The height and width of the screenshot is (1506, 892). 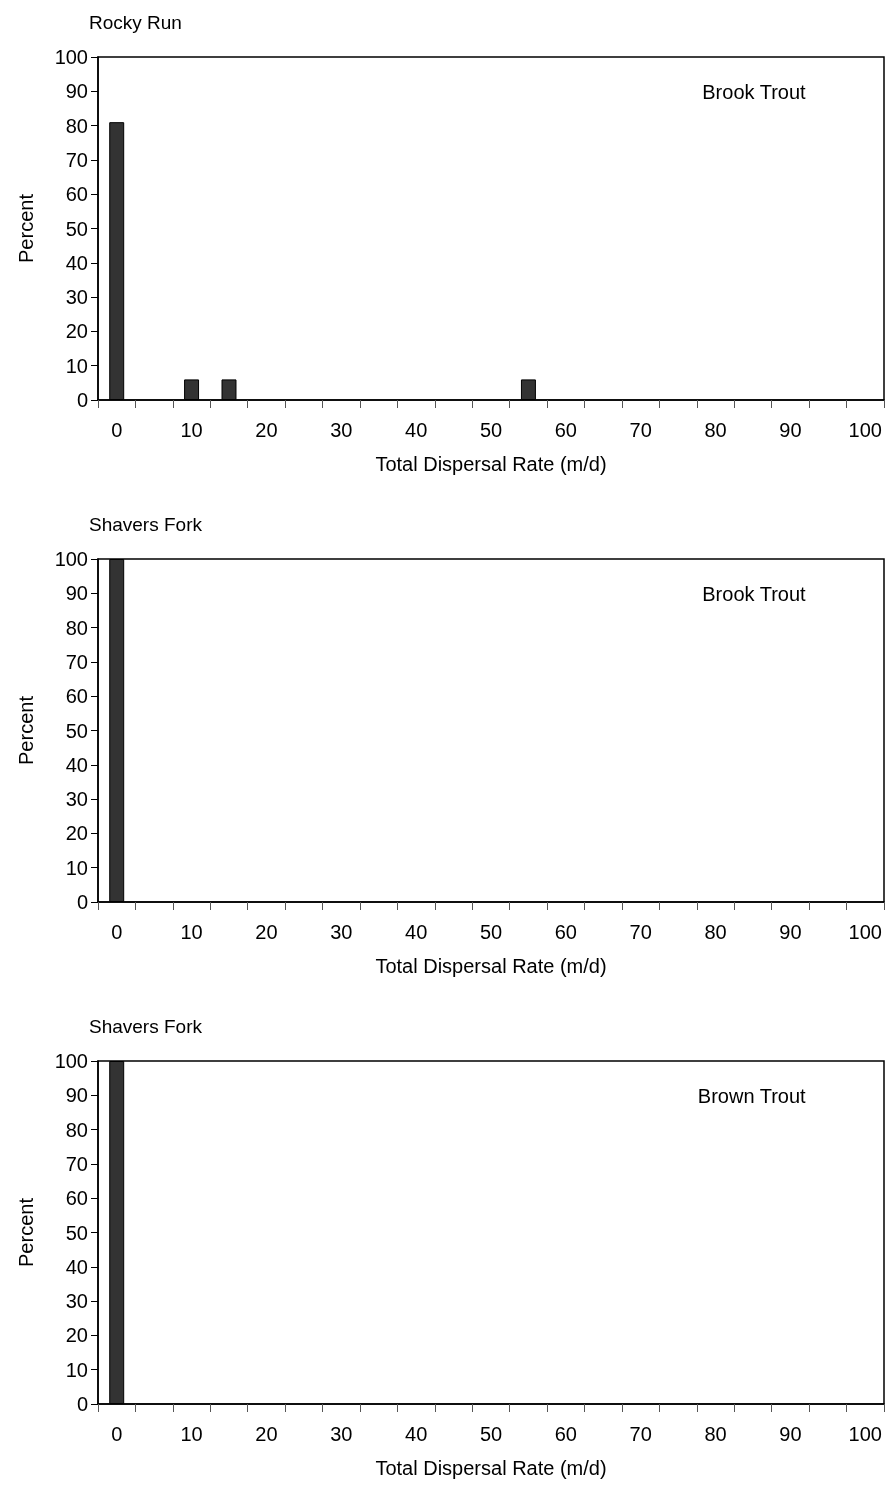 What do you see at coordinates (135, 22) in the screenshot?
I see `chart-title: Rocky Run` at bounding box center [135, 22].